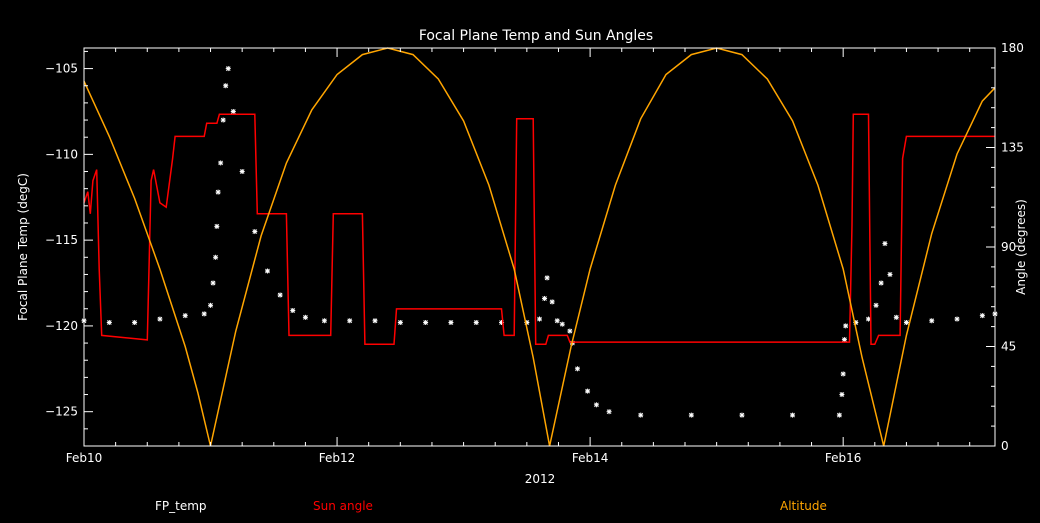 The width and height of the screenshot is (1040, 523). Describe the element at coordinates (803, 506) in the screenshot. I see `legend-altitude: Altitude` at that location.